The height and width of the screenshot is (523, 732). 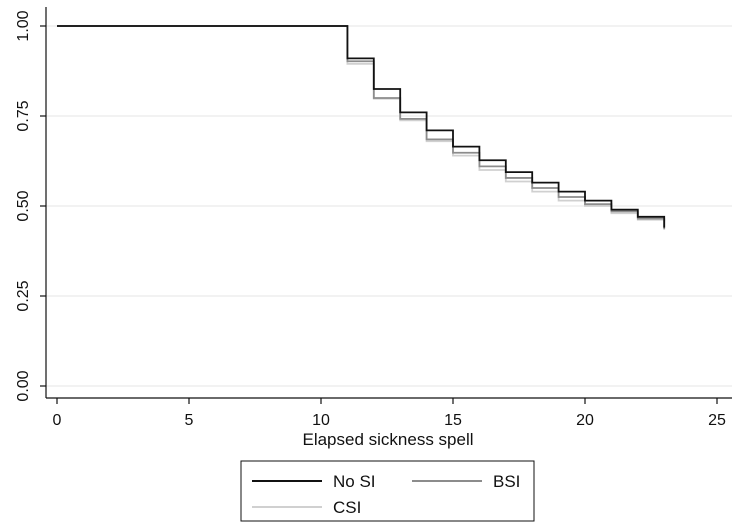 What do you see at coordinates (717, 420) in the screenshot?
I see `x-tick-label: 25` at bounding box center [717, 420].